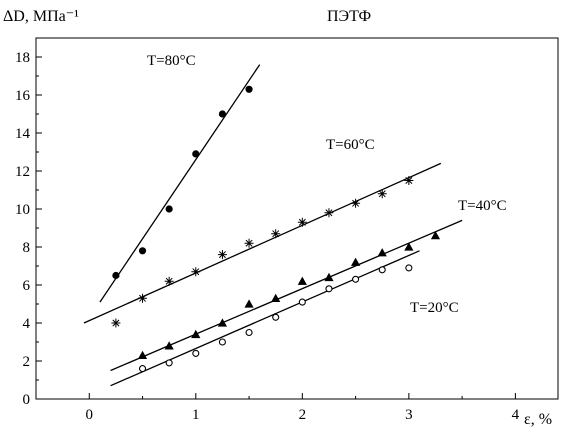  What do you see at coordinates (27, 286) in the screenshot?
I see `y-tick-label: 6` at bounding box center [27, 286].